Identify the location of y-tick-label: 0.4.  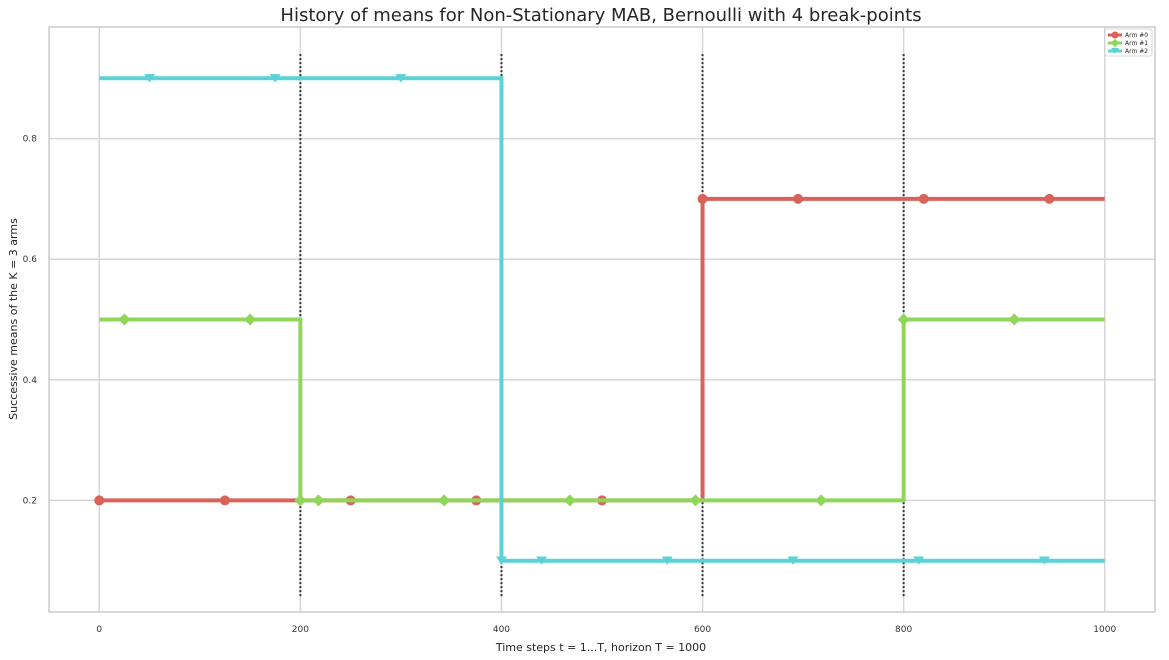
(30, 381).